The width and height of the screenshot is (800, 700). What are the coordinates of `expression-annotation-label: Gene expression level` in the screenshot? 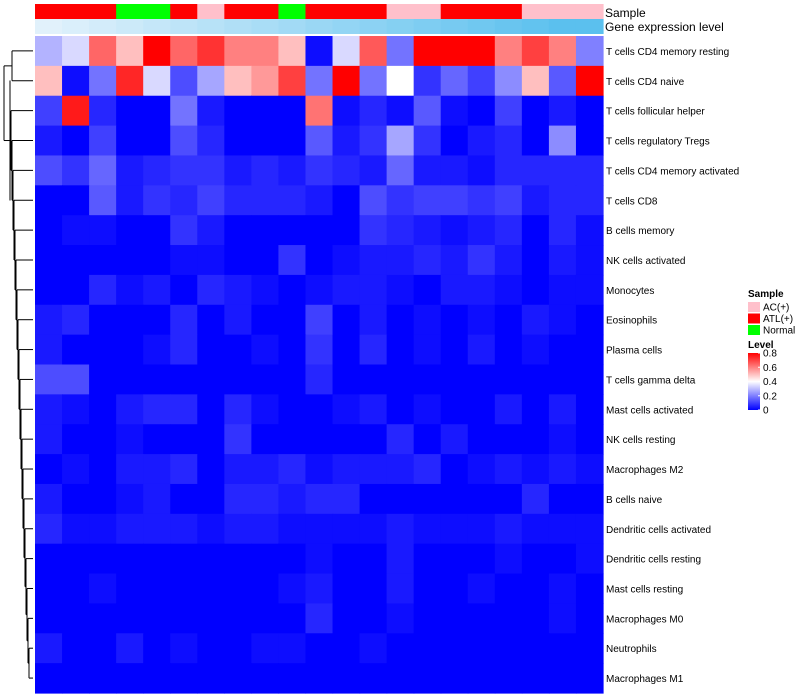 It's located at (664, 27).